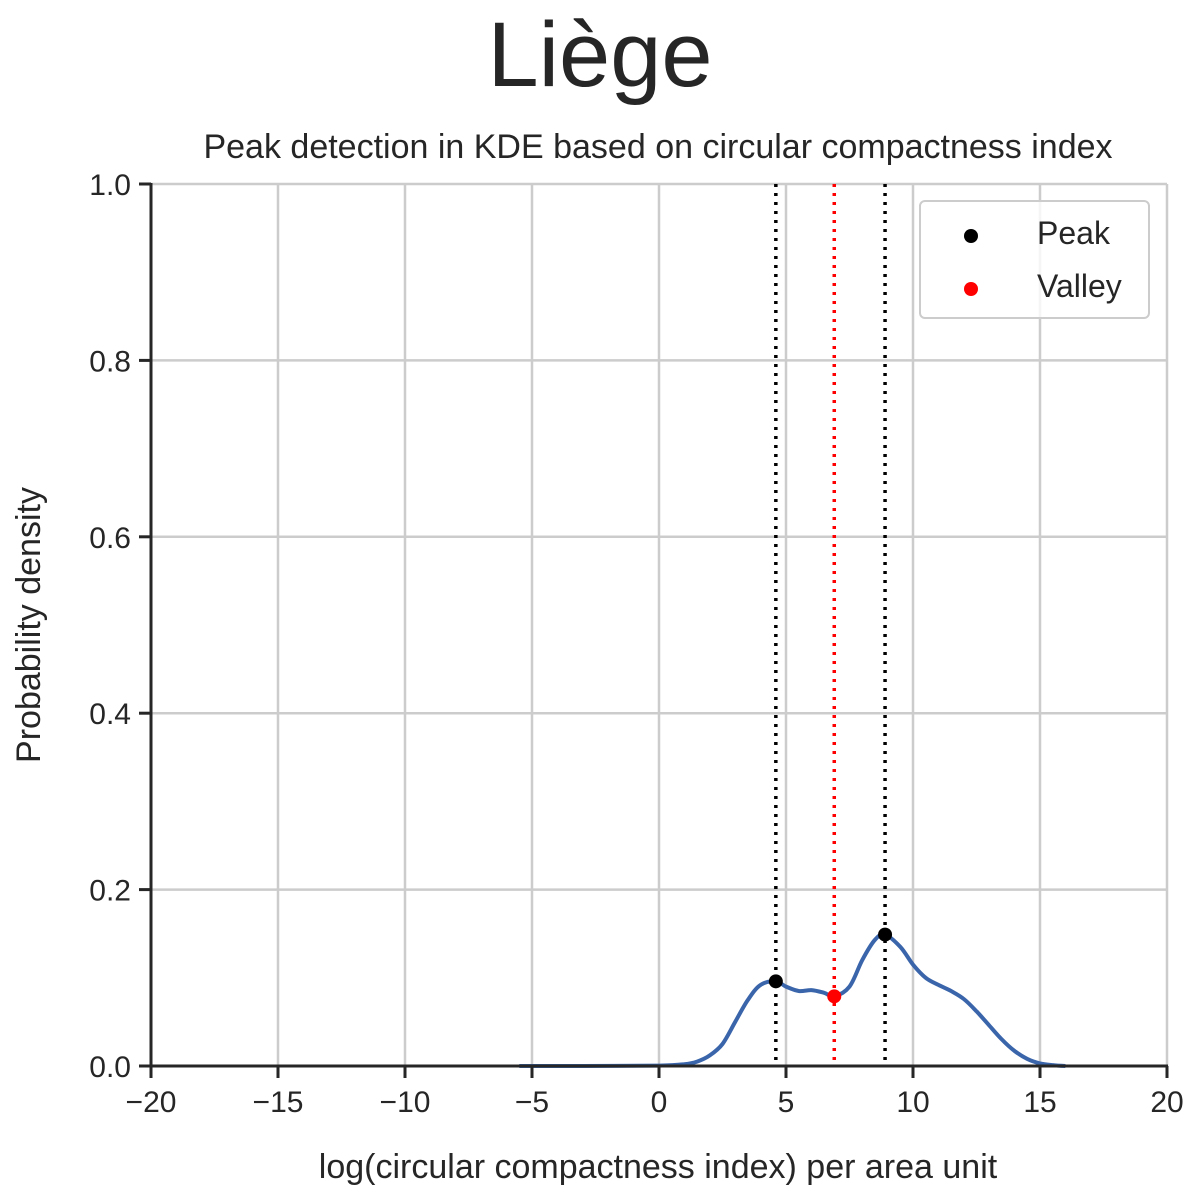 This screenshot has width=1200, height=1200. I want to click on marker-lines, so click(830, 625).